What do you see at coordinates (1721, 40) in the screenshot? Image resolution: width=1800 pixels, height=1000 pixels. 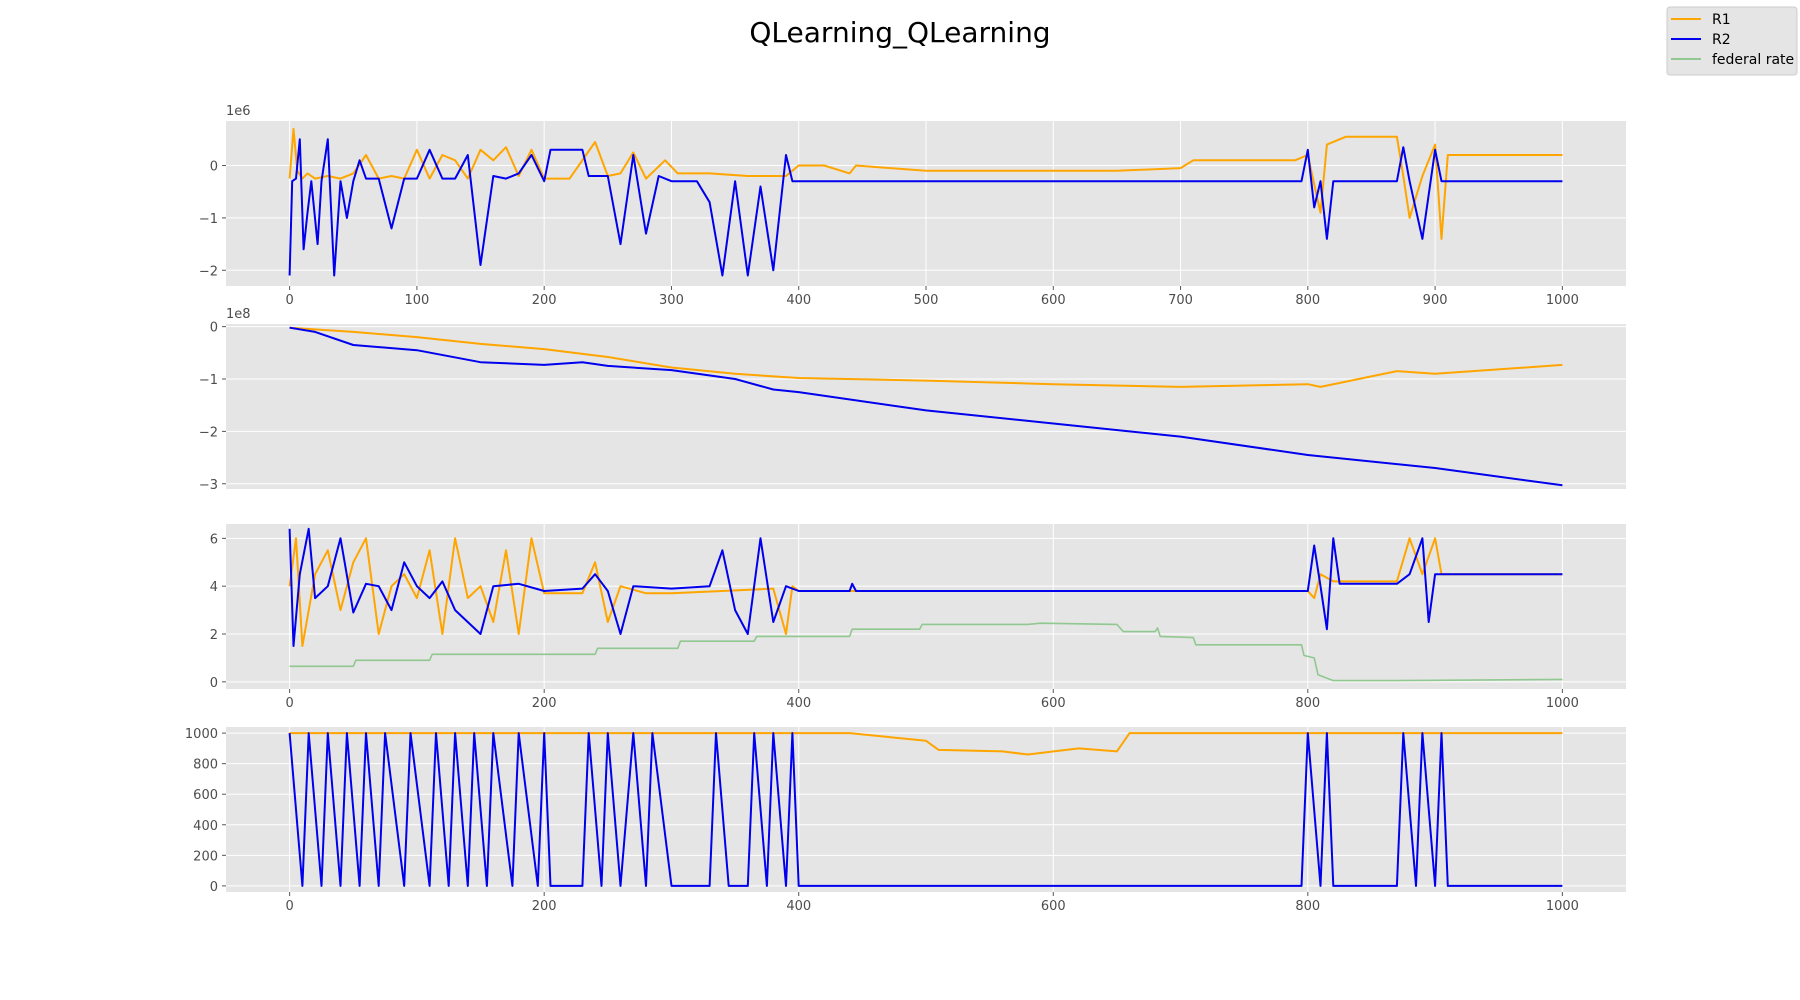 I see `legend-label-r2: R2` at bounding box center [1721, 40].